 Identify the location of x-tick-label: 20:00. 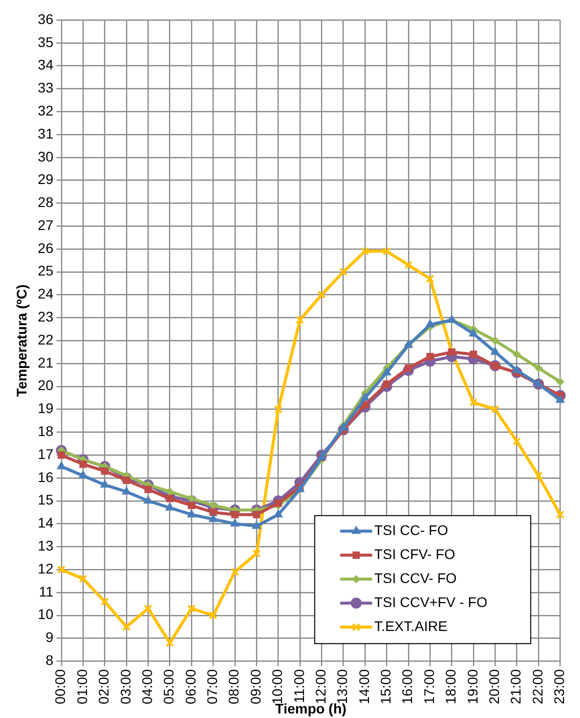
(494, 686).